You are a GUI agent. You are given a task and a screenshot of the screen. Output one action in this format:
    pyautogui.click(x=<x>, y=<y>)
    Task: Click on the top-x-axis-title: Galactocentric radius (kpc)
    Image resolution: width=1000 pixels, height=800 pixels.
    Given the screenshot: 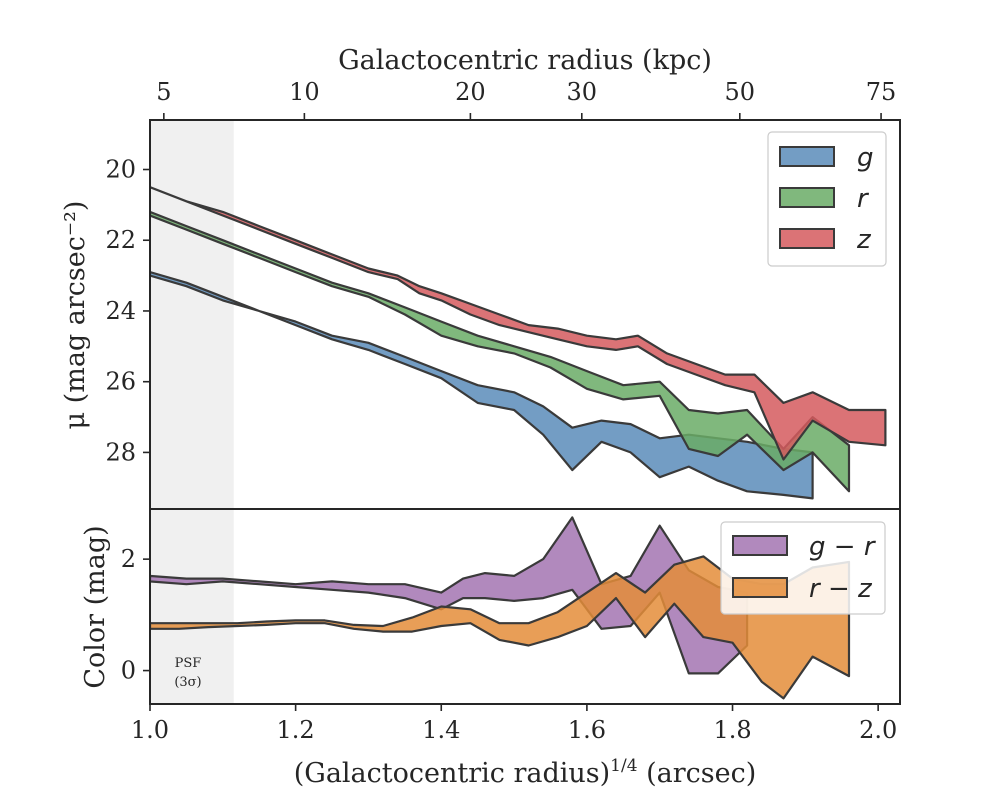 What is the action you would take?
    pyautogui.click(x=525, y=60)
    